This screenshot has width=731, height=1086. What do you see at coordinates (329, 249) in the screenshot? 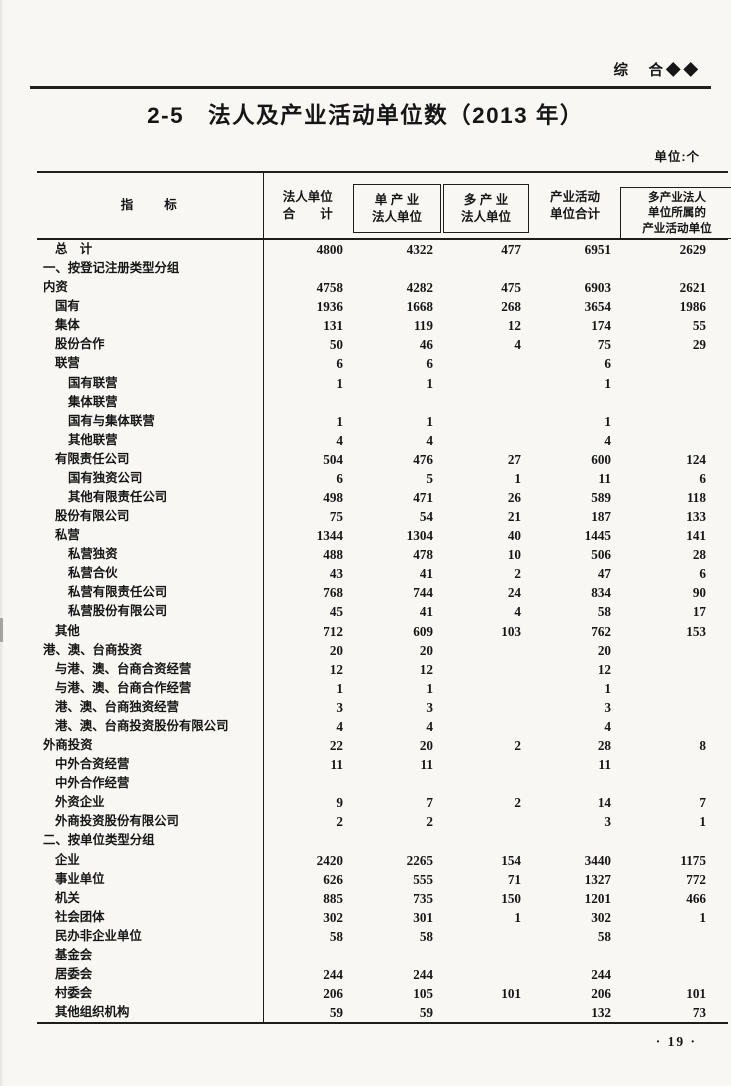
I see `cell-value: 4800` at bounding box center [329, 249].